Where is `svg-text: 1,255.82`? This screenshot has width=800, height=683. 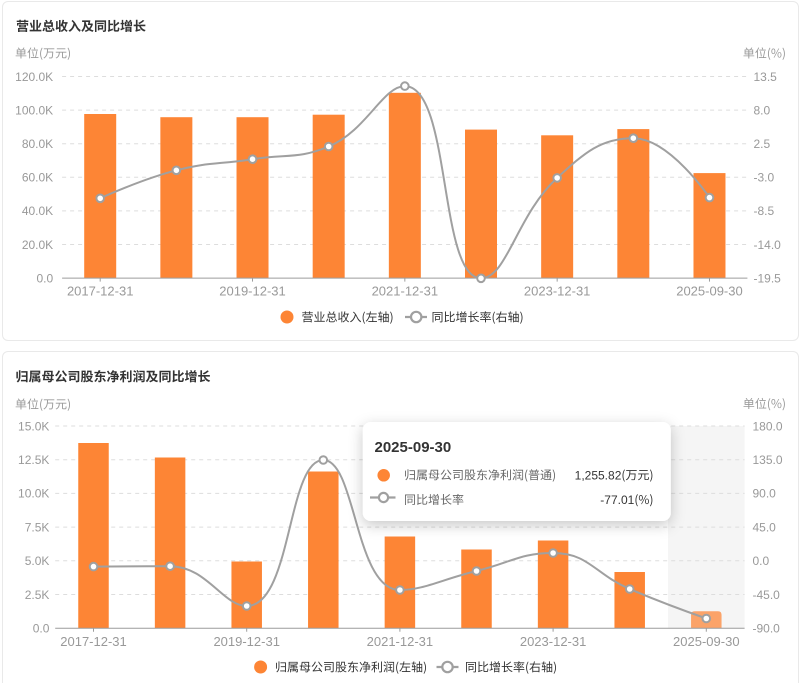 svg-text: 1,255.82 is located at coordinates (598, 475).